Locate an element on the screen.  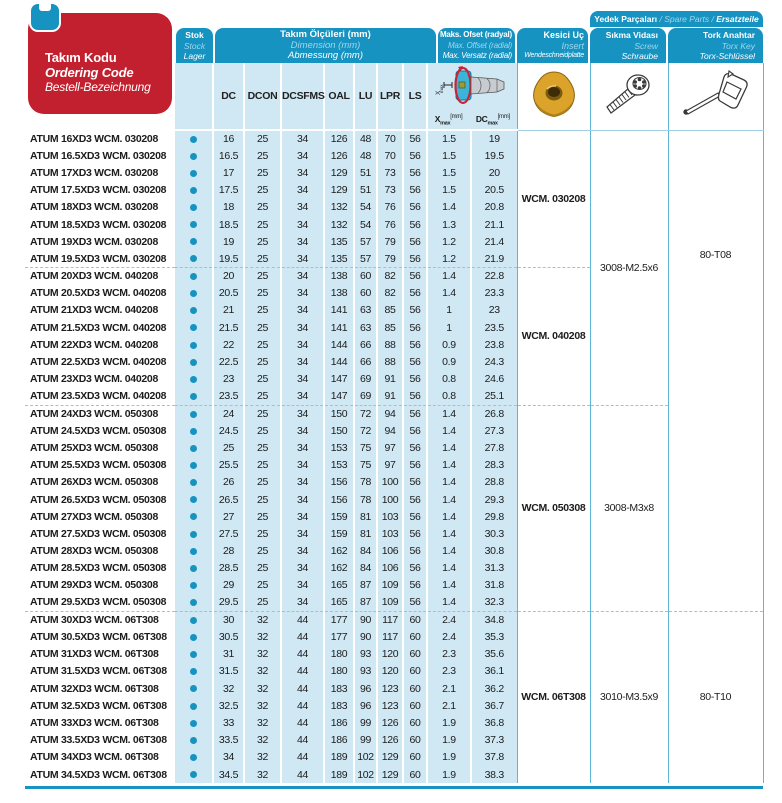
dc-cell: 22 is located at coordinates (228, 345).